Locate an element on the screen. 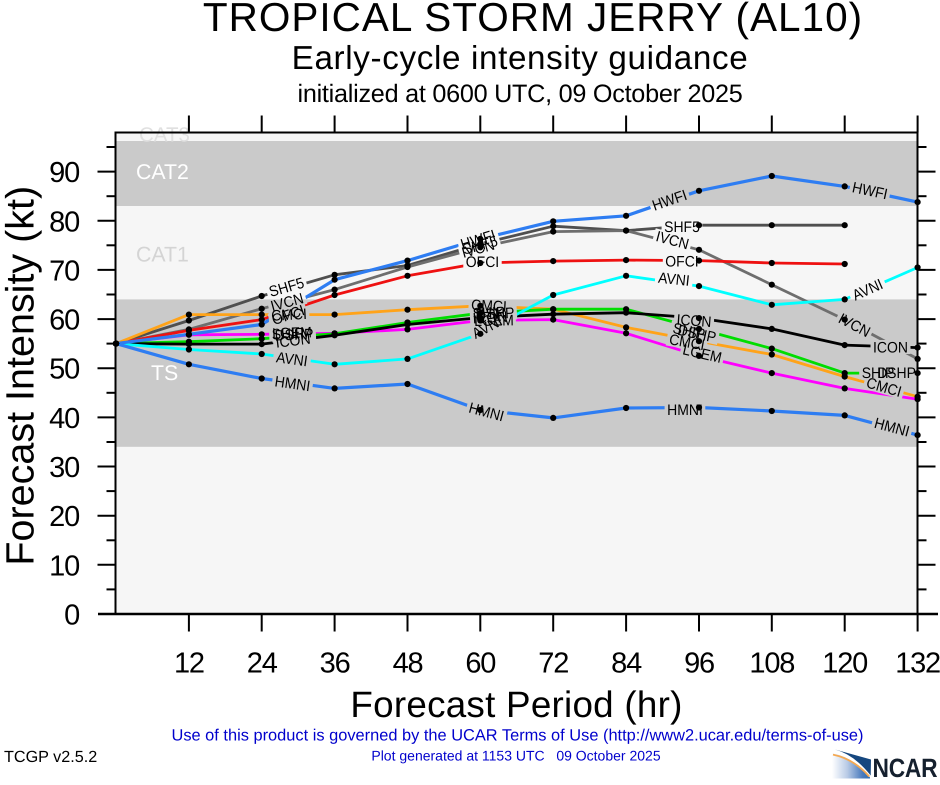 The width and height of the screenshot is (940, 785). svg-text: TROPICAL STORM JERRY (AL10) is located at coordinates (533, 20).